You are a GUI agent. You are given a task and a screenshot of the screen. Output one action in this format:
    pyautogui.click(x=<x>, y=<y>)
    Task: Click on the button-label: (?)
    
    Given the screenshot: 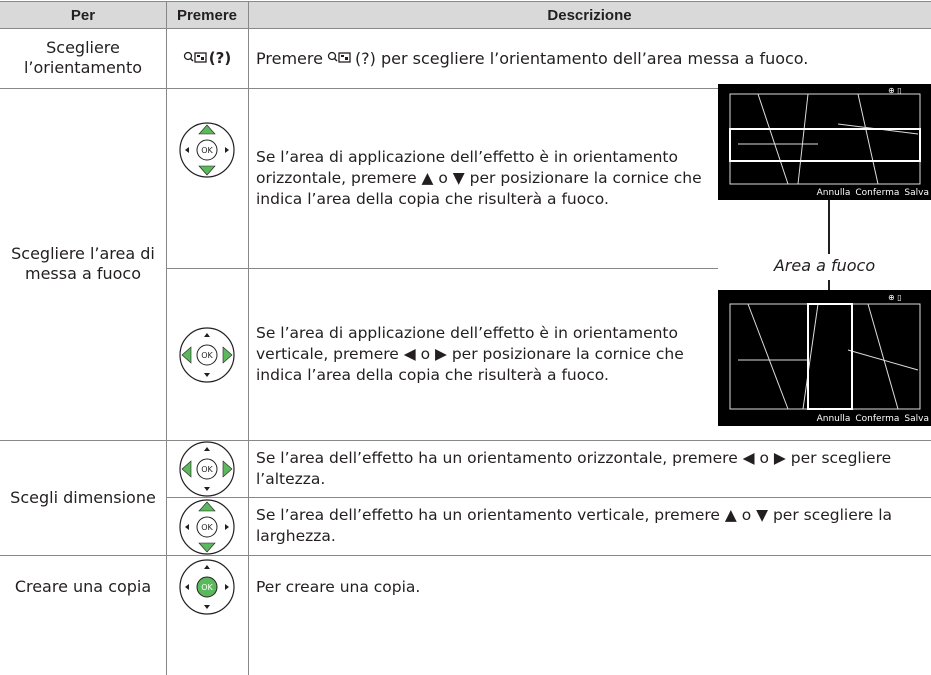 What is the action you would take?
    pyautogui.click(x=220, y=58)
    